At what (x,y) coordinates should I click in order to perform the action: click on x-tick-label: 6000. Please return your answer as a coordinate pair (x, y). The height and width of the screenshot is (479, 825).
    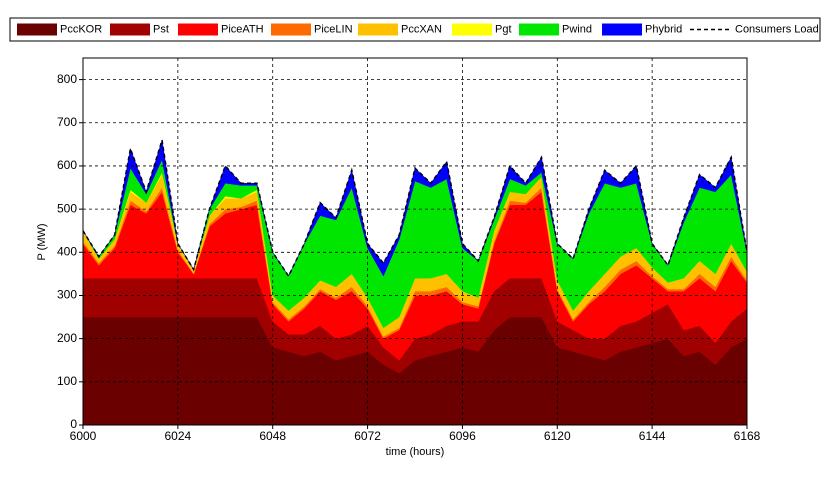
    Looking at the image, I should click on (83, 436).